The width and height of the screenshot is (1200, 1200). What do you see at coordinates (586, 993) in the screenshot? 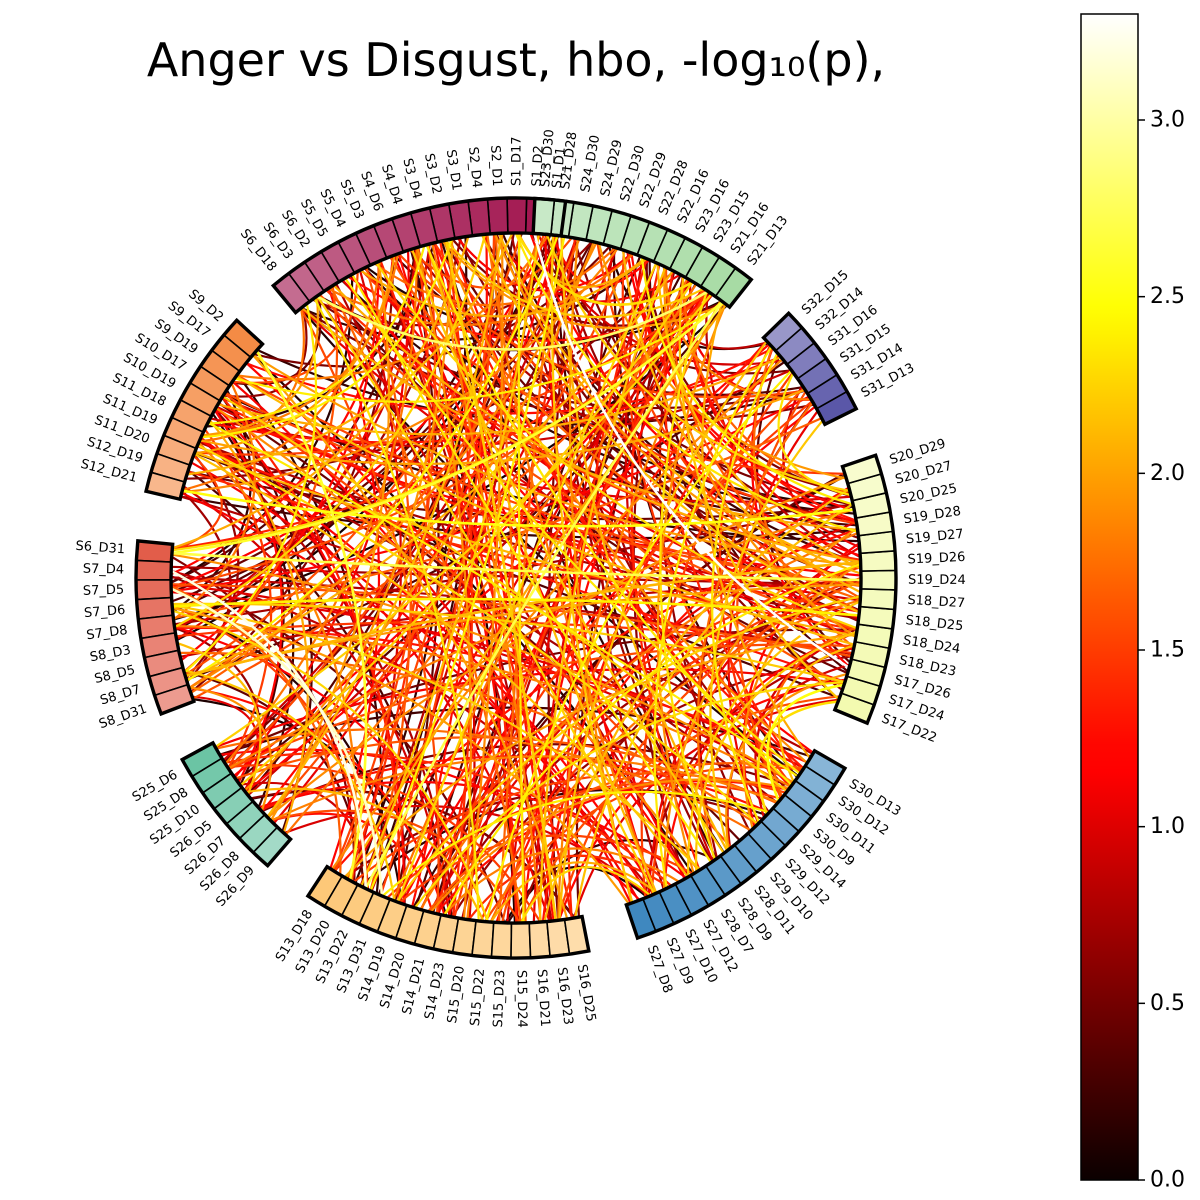
I see `node-label: S16_D25` at bounding box center [586, 993].